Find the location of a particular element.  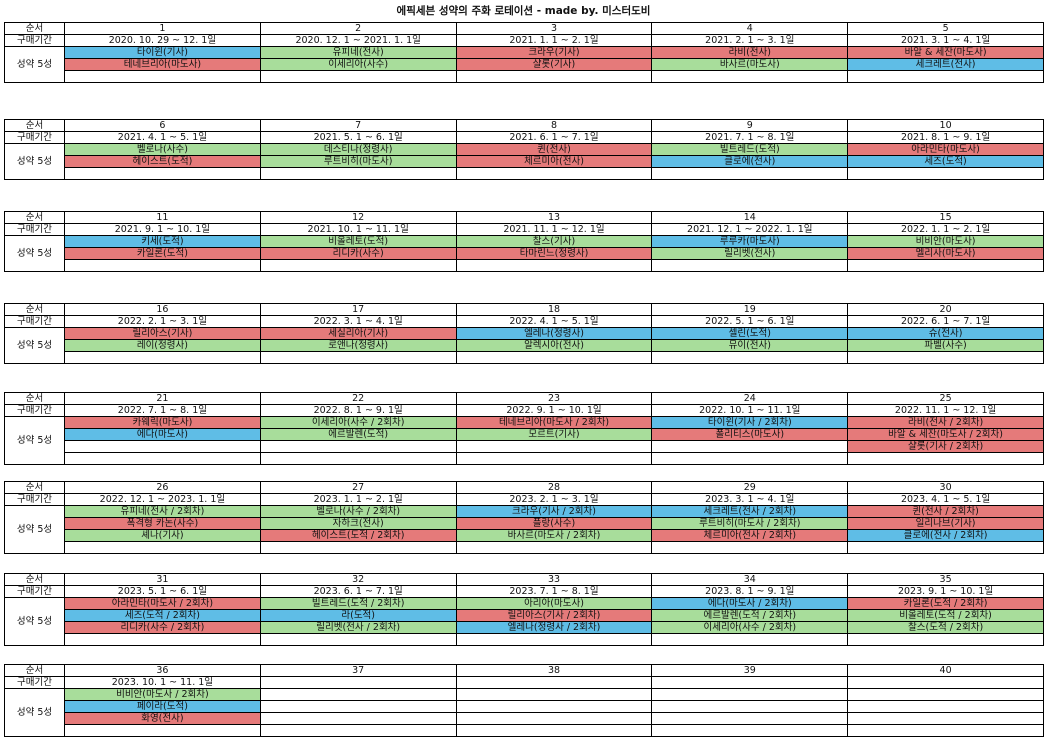

hero-cell: 페이라(도적) is located at coordinates (162, 706).